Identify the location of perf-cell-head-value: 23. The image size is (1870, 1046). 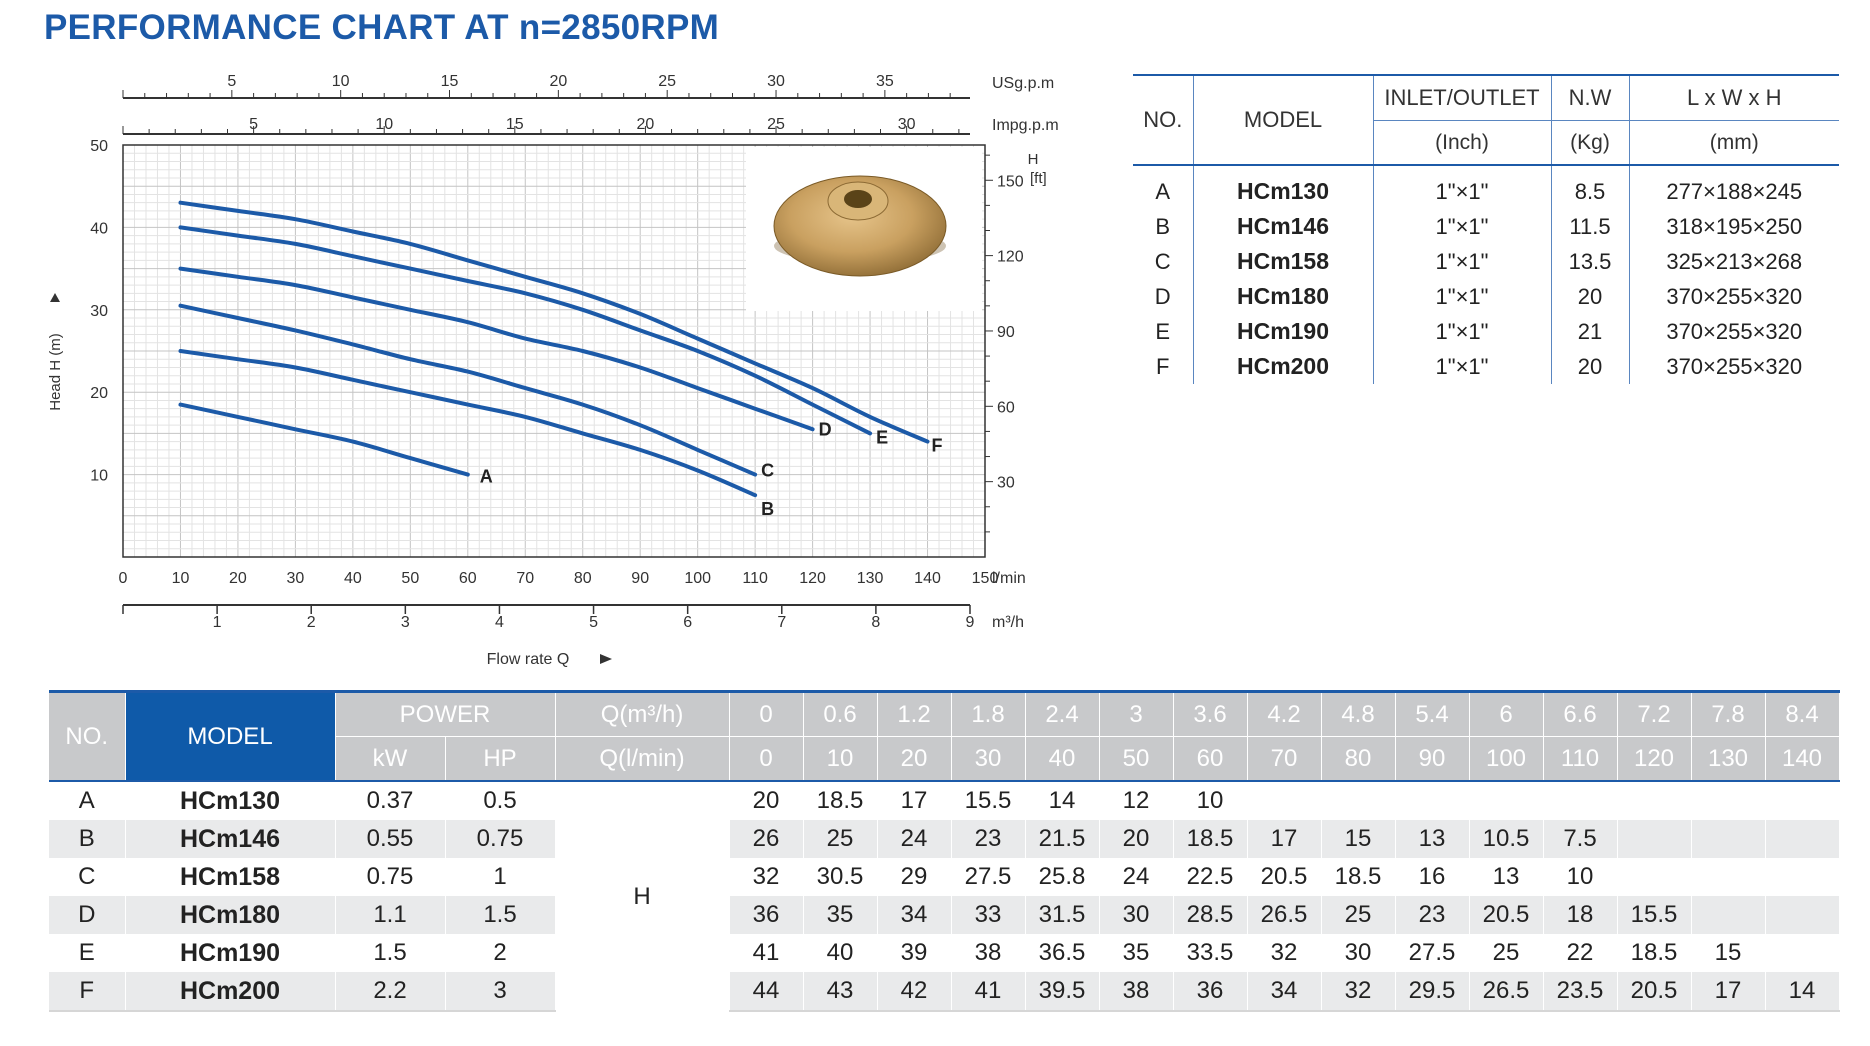
(1432, 915).